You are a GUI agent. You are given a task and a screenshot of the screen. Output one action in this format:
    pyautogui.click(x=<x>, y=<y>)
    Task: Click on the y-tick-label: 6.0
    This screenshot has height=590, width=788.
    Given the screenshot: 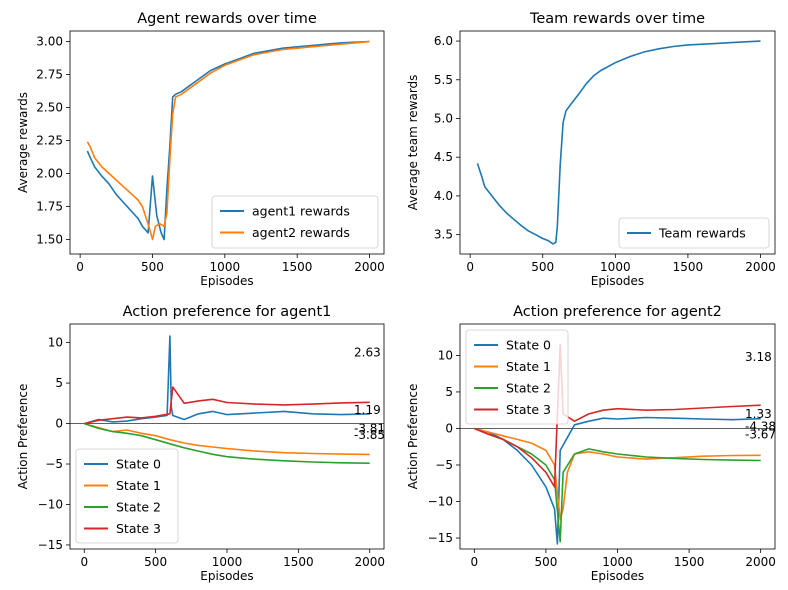 What is the action you would take?
    pyautogui.click(x=443, y=41)
    